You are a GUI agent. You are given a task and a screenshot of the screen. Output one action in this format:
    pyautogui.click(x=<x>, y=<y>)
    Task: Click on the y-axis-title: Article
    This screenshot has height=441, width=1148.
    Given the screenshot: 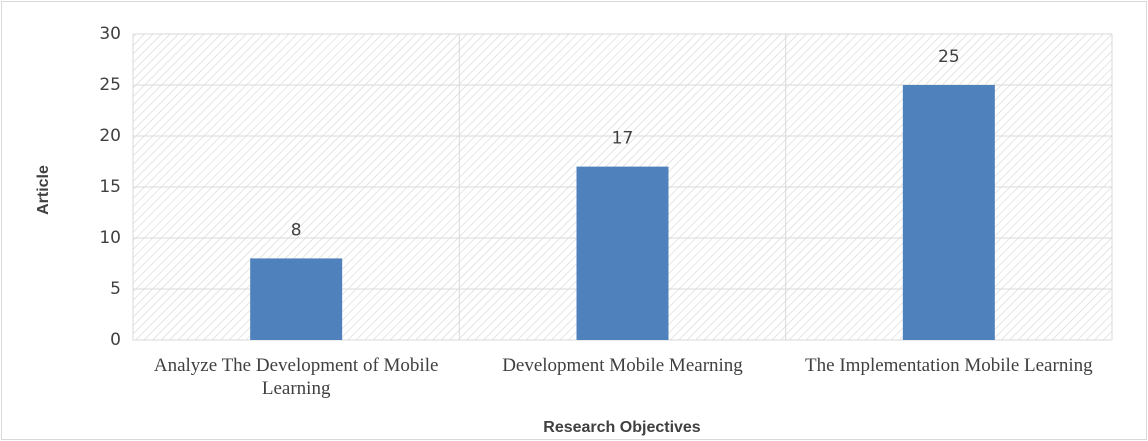 What is the action you would take?
    pyautogui.click(x=43, y=190)
    